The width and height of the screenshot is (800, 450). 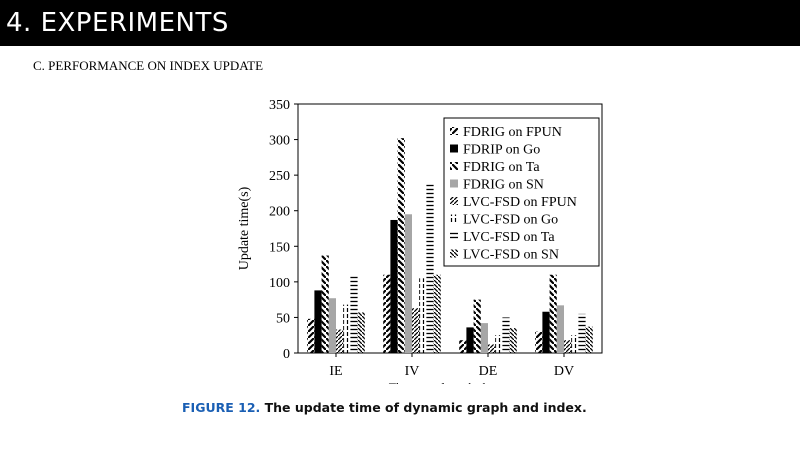 What do you see at coordinates (117, 23) in the screenshot?
I see `slide-title: 4. EXPERIMENTS` at bounding box center [117, 23].